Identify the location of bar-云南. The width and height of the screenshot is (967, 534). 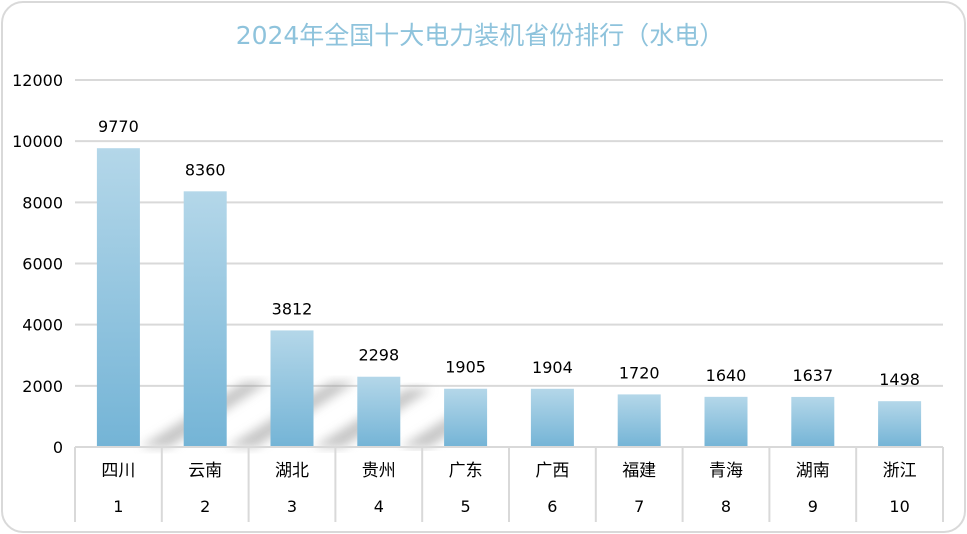
(205, 319).